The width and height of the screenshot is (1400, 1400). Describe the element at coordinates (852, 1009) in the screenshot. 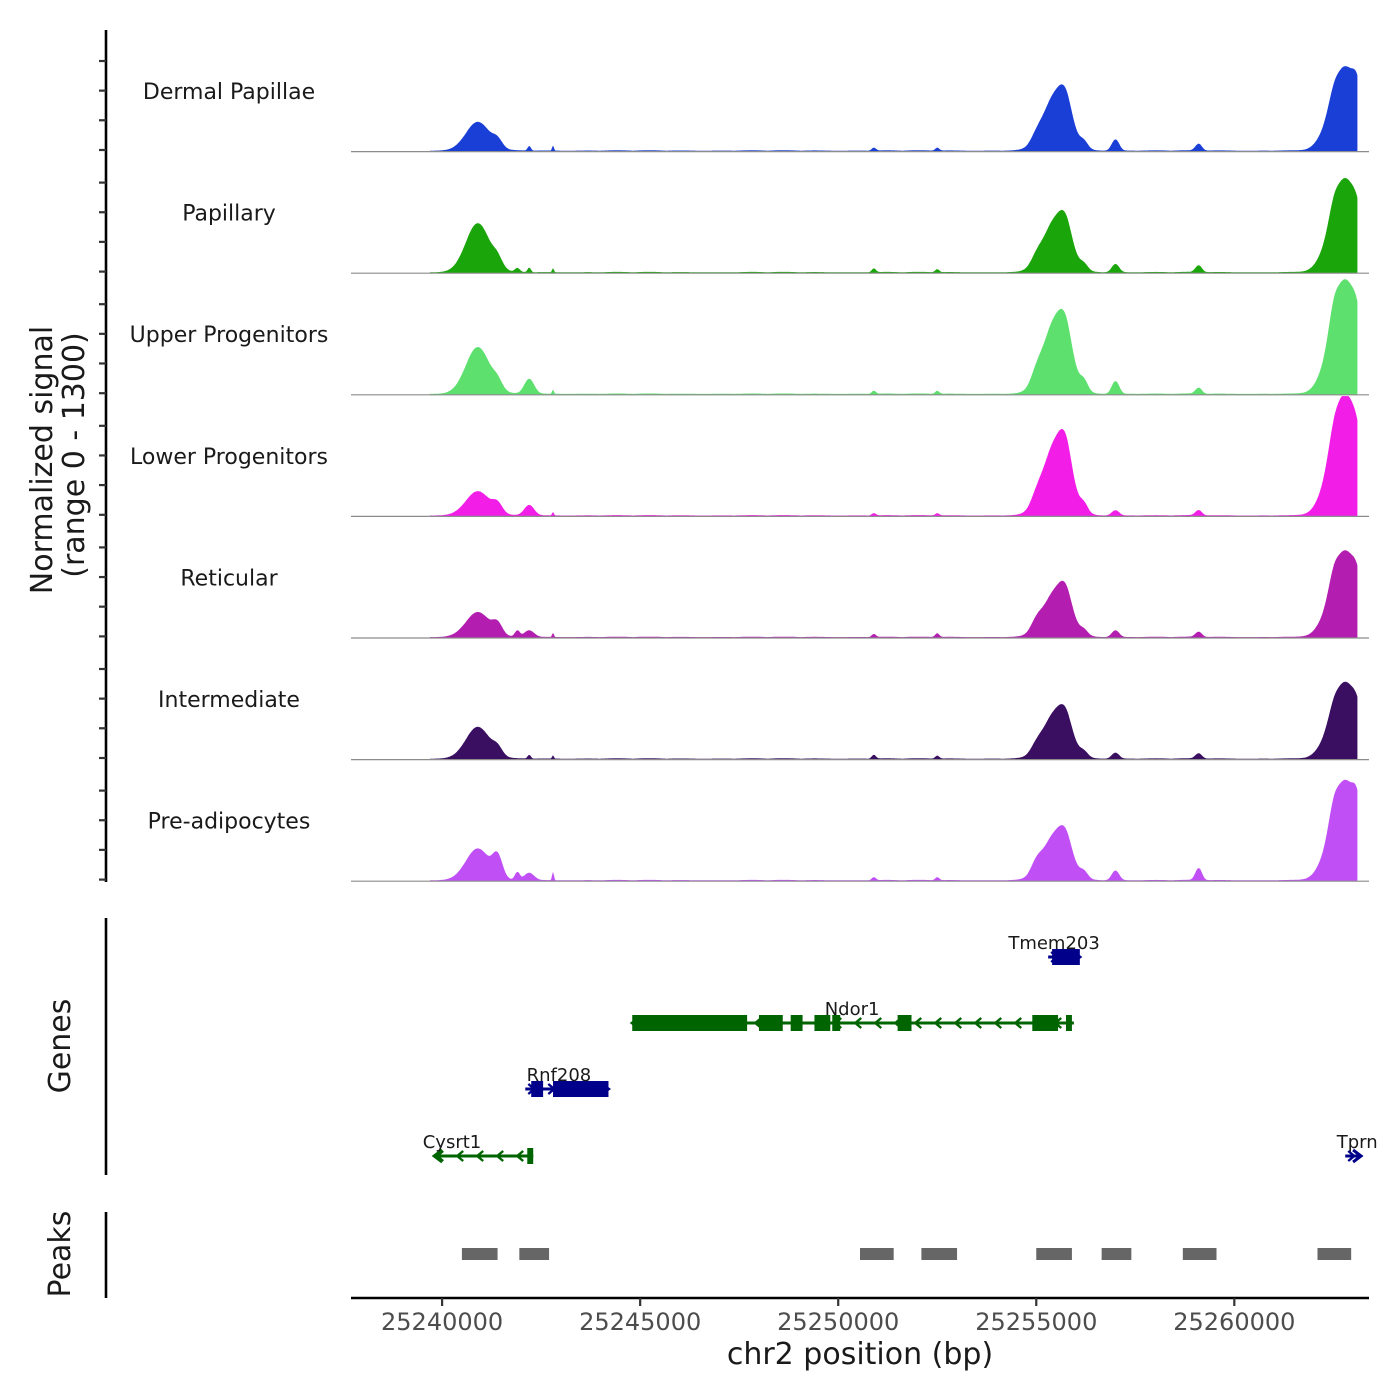

I see `gene-label: Ndor1` at that location.